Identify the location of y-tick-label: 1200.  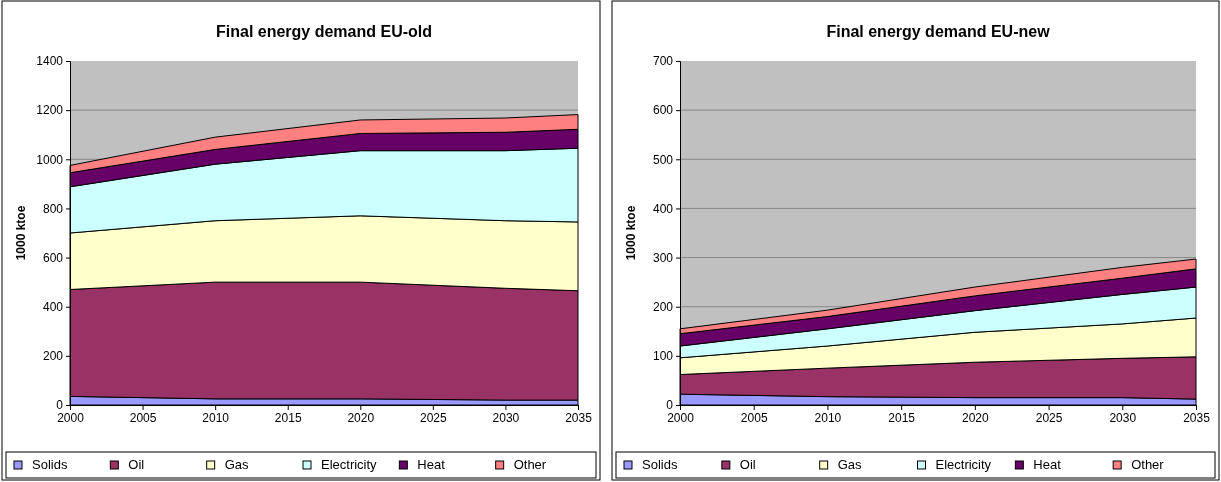
(50, 110).